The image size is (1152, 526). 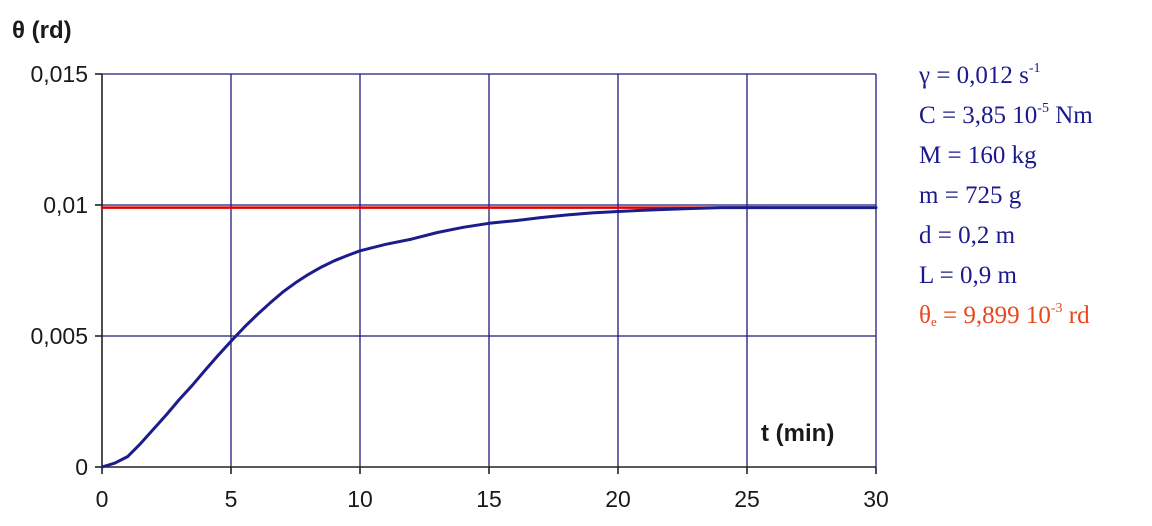 What do you see at coordinates (1034, 68) in the screenshot?
I see `param-exponent: -1` at bounding box center [1034, 68].